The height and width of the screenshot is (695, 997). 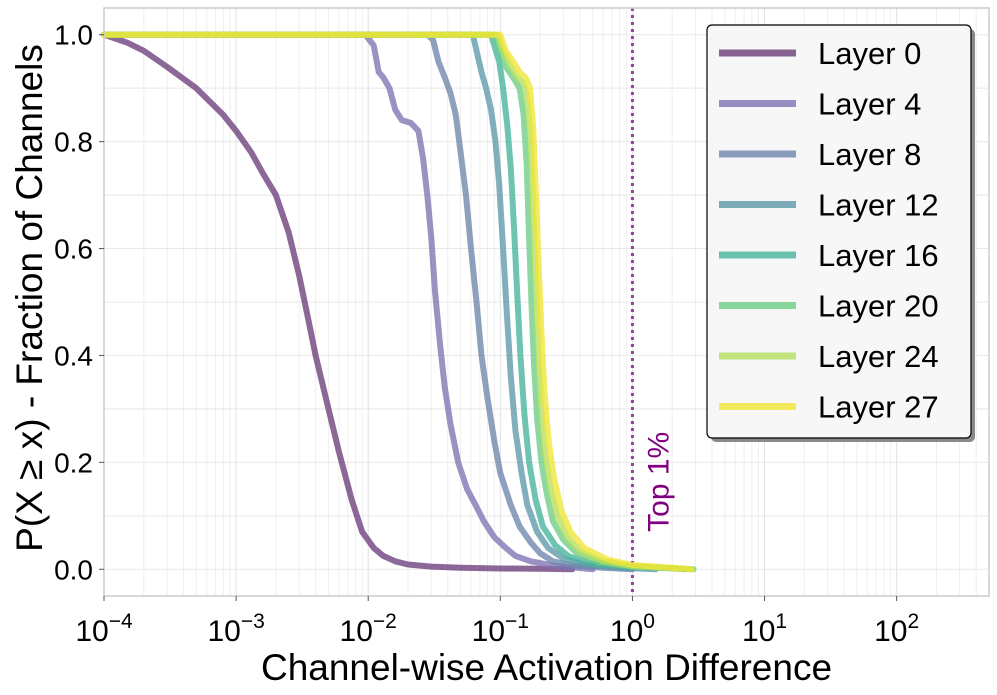 I want to click on x-axis-label: Channel-wise Activation Difference, so click(x=546, y=667).